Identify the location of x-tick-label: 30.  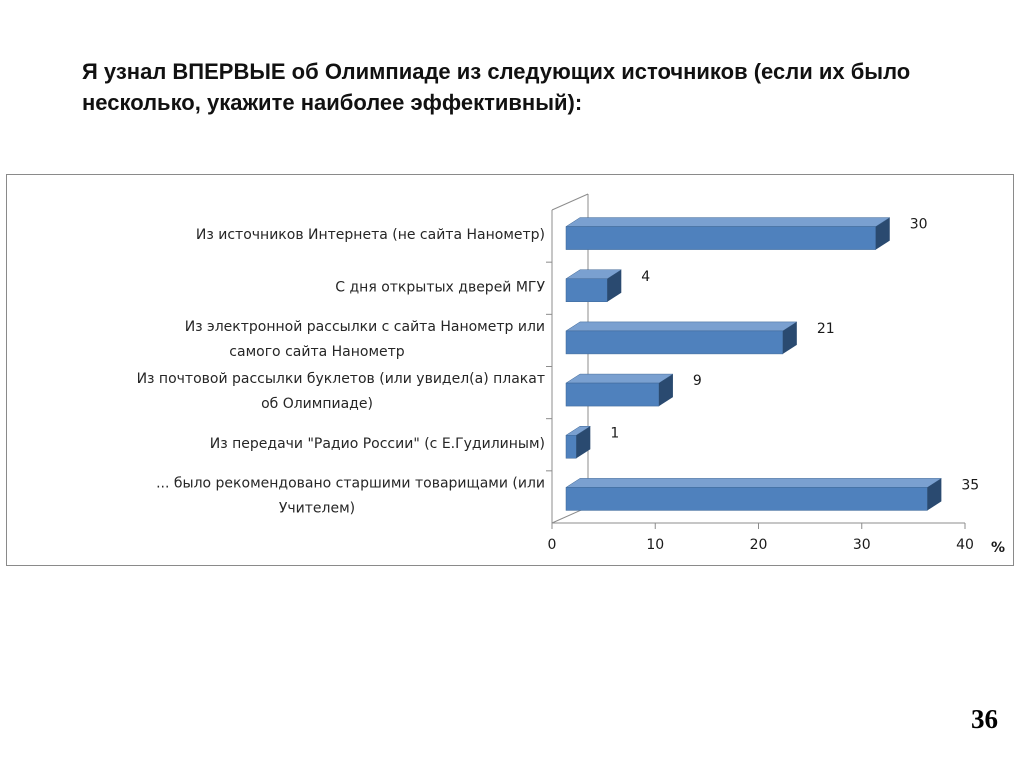
(862, 545).